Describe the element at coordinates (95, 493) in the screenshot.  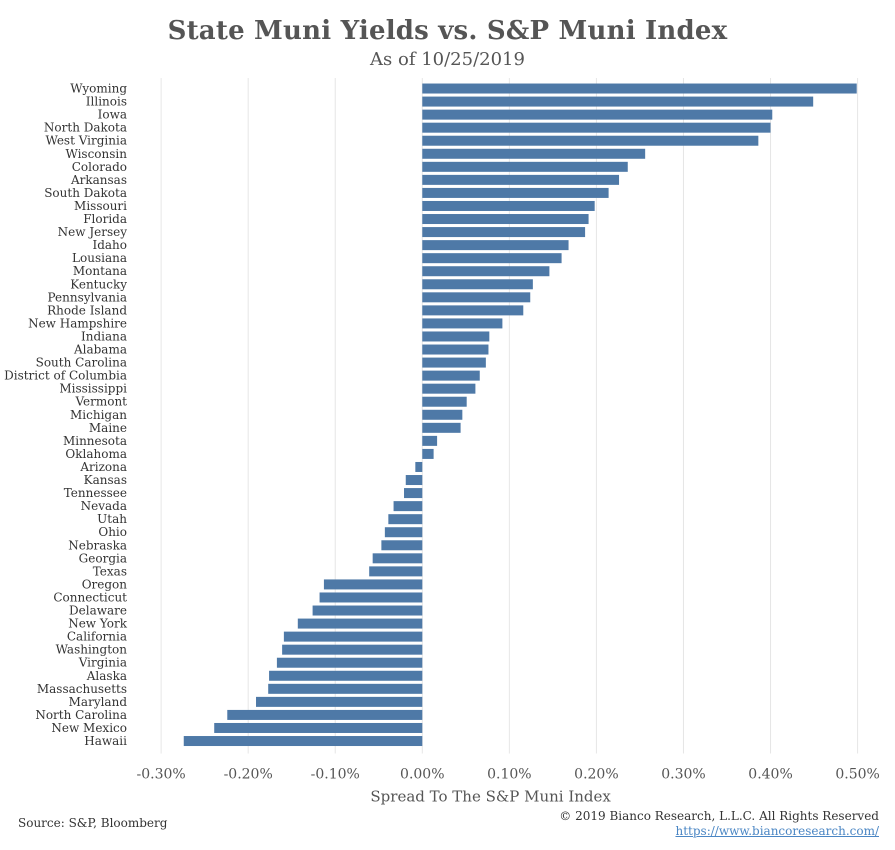
I see `category-label: Tennessee` at that location.